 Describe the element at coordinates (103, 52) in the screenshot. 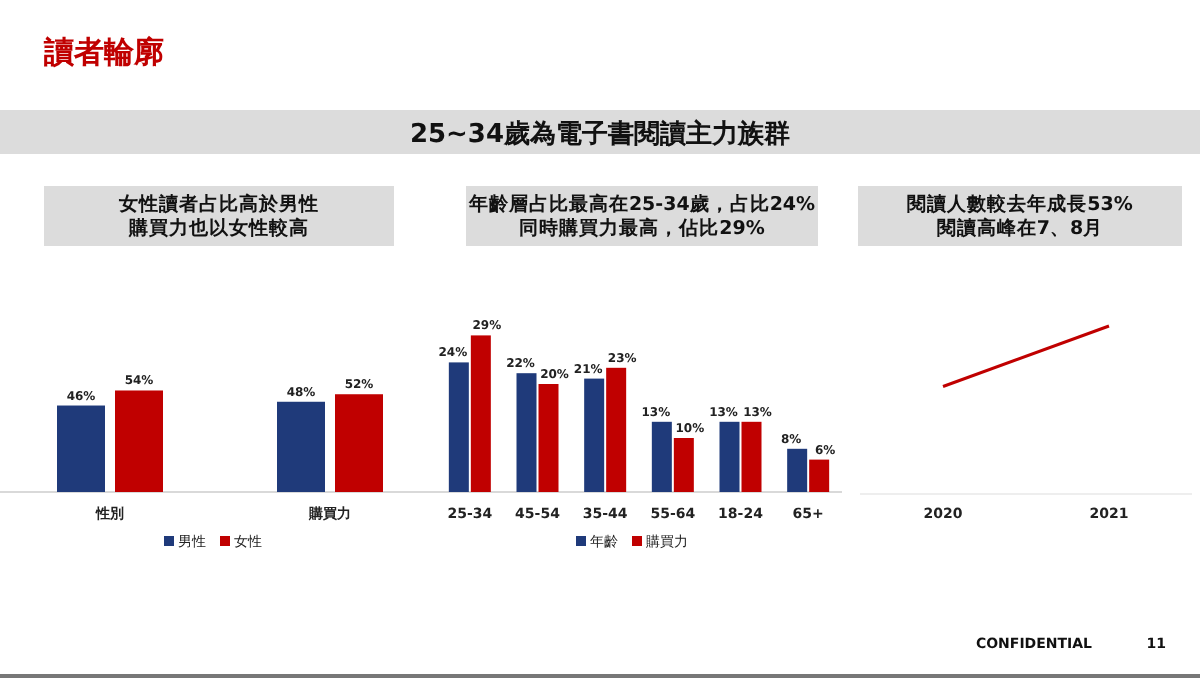

I see `text: 讀者輪廓` at that location.